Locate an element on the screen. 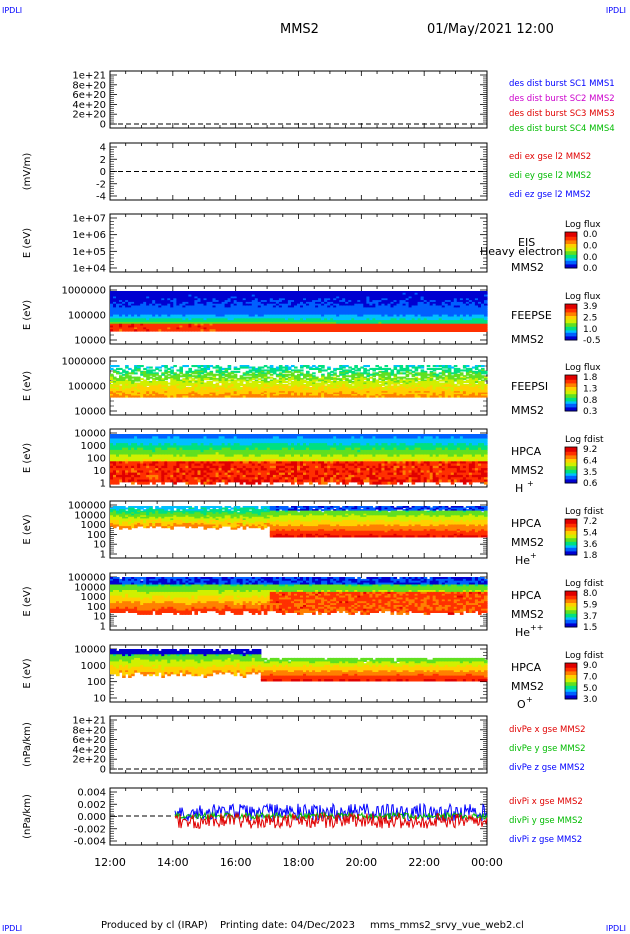 This screenshot has width=630, height=934. edi-ytick-label: 2 is located at coordinates (103, 160).